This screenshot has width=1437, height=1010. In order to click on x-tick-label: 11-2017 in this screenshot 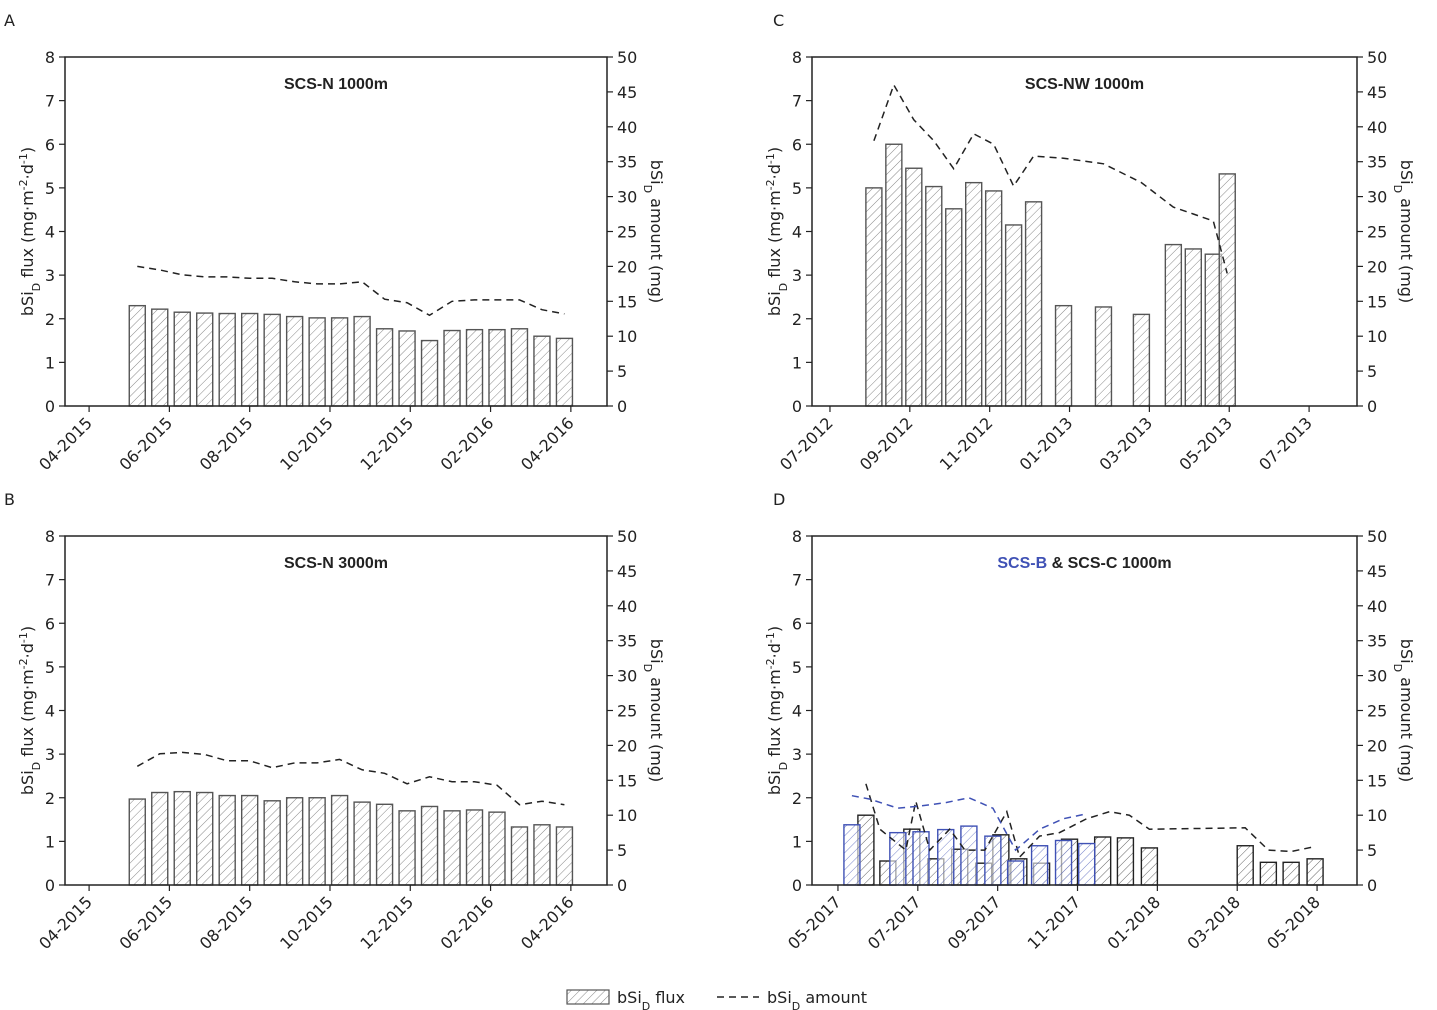, I will do `click(1054, 922)`.